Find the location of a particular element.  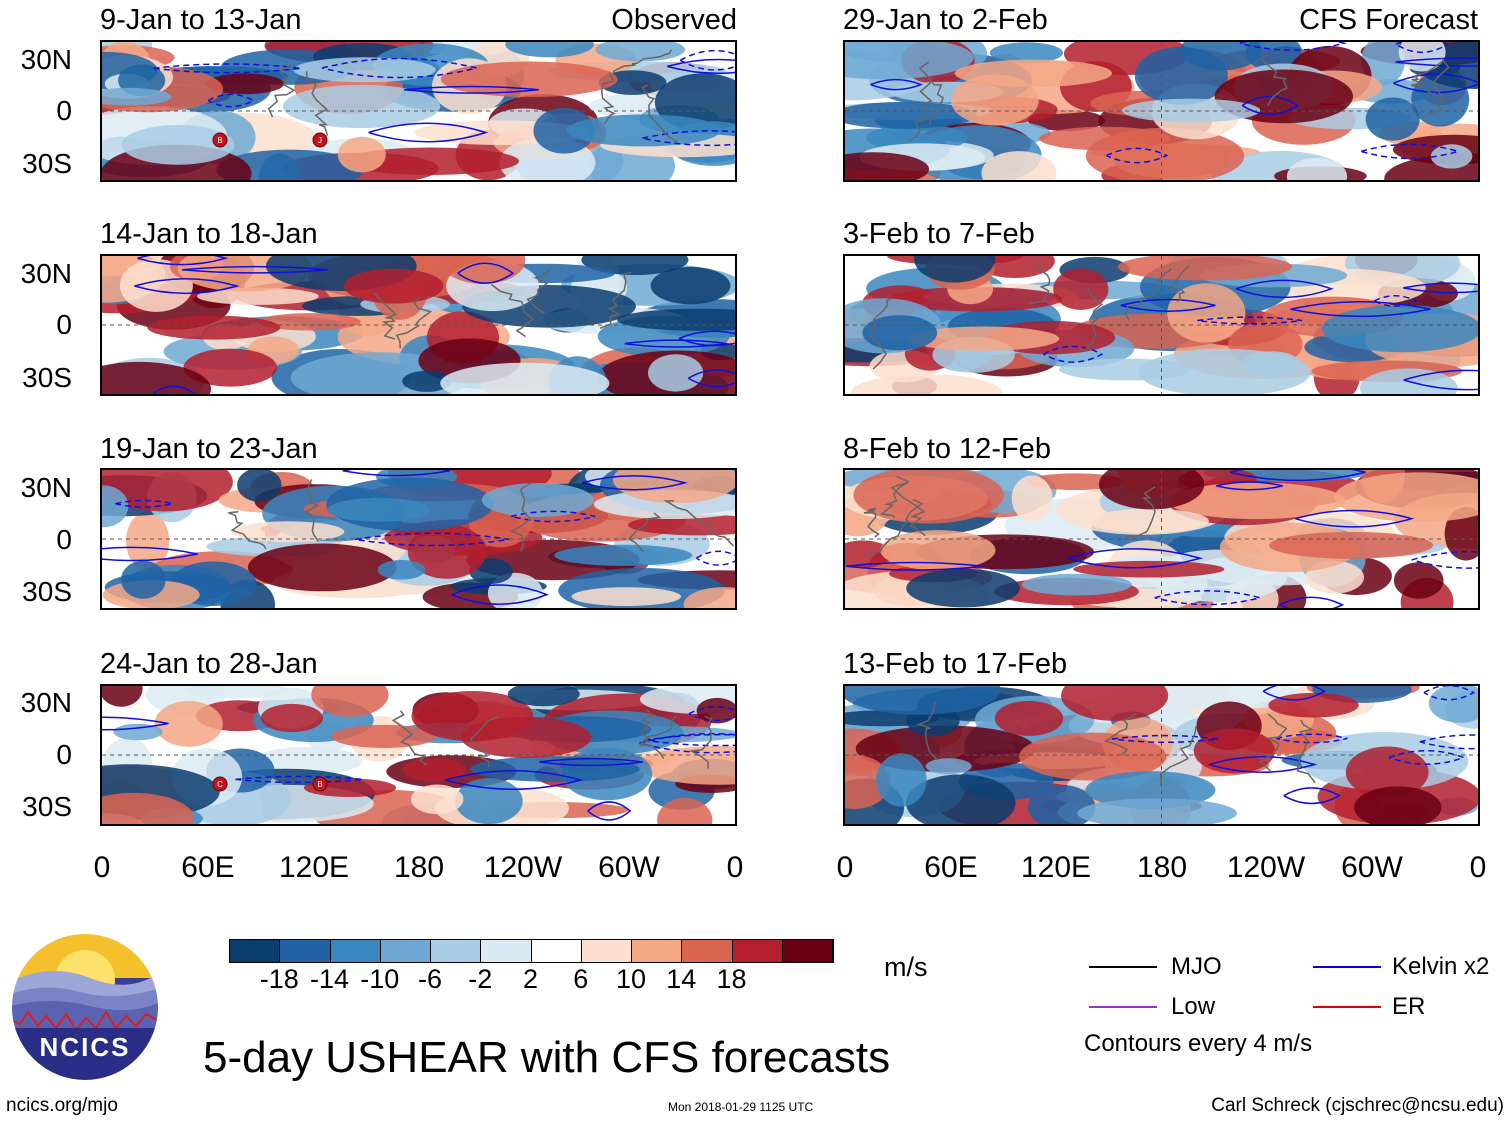

colorbar-tick-label: 2 is located at coordinates (530, 979).